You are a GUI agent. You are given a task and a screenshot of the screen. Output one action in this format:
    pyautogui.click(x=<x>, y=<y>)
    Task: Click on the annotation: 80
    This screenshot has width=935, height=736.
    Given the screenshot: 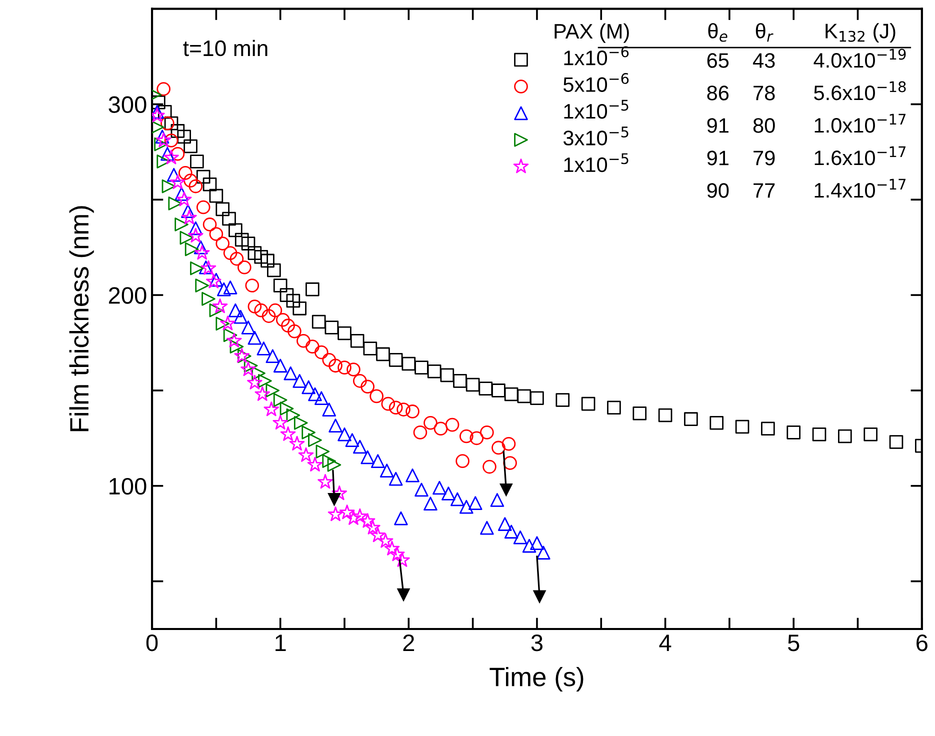 What is the action you would take?
    pyautogui.click(x=764, y=125)
    